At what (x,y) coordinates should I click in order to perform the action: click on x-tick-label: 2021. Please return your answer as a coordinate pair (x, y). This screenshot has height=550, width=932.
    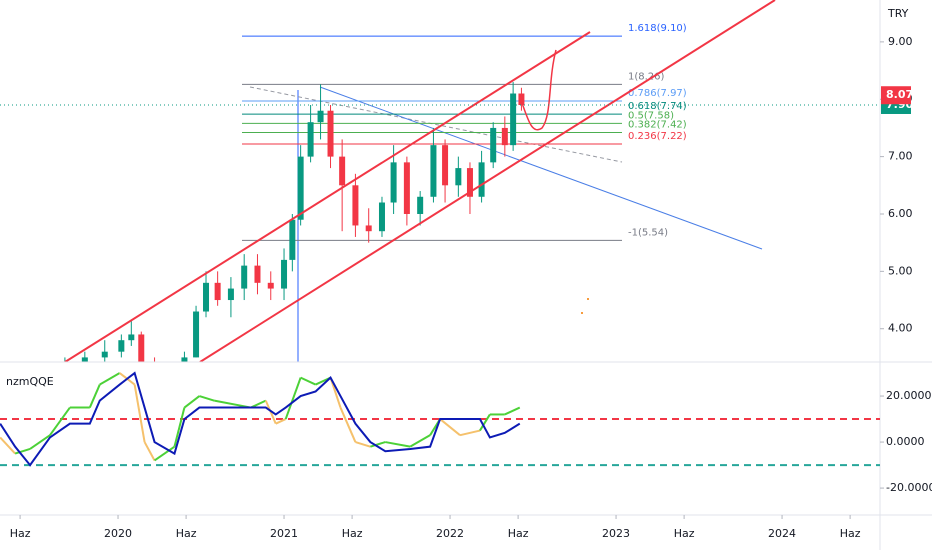
    Looking at the image, I should click on (284, 533).